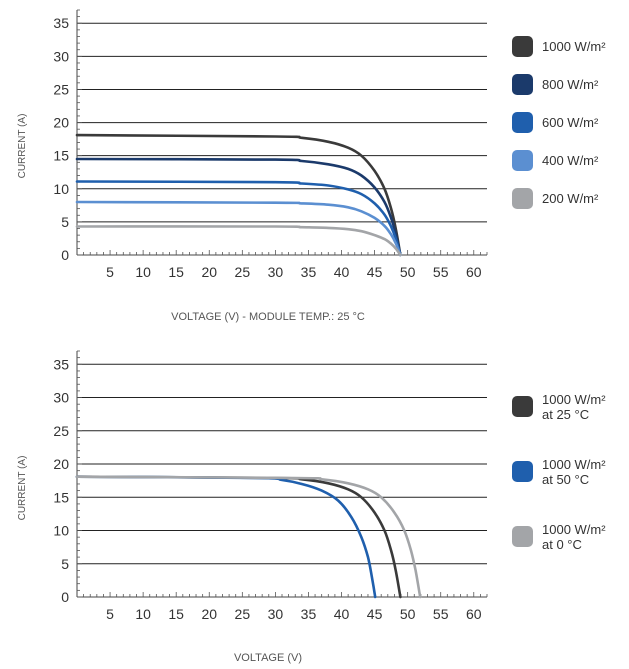  What do you see at coordinates (574, 472) in the screenshot?
I see `legend-label: 1000 W/m² at 50 °C` at bounding box center [574, 472].